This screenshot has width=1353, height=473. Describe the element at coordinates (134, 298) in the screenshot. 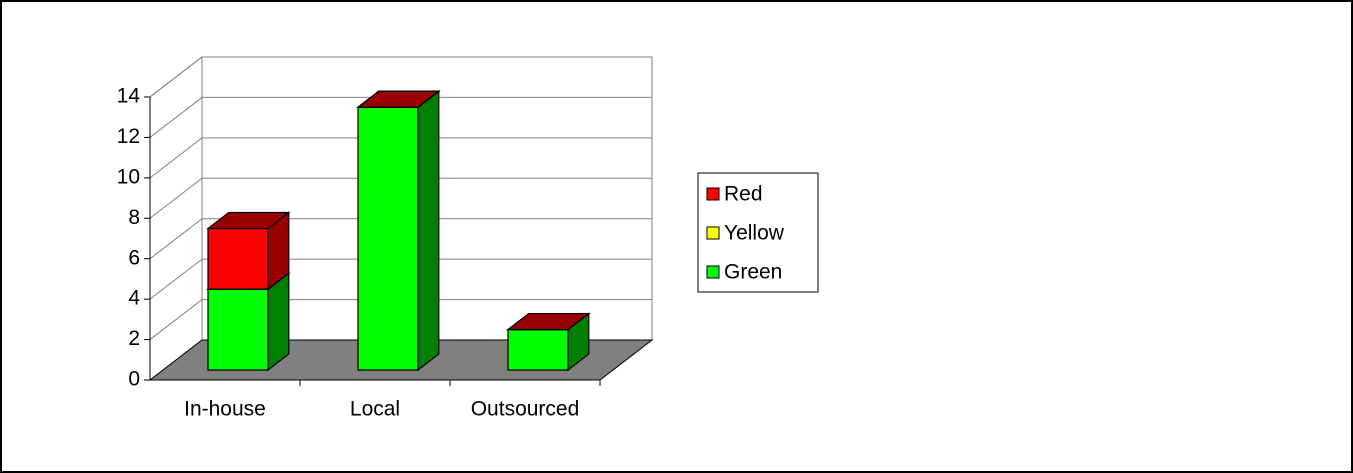

I see `y-tick-label: 4` at that location.